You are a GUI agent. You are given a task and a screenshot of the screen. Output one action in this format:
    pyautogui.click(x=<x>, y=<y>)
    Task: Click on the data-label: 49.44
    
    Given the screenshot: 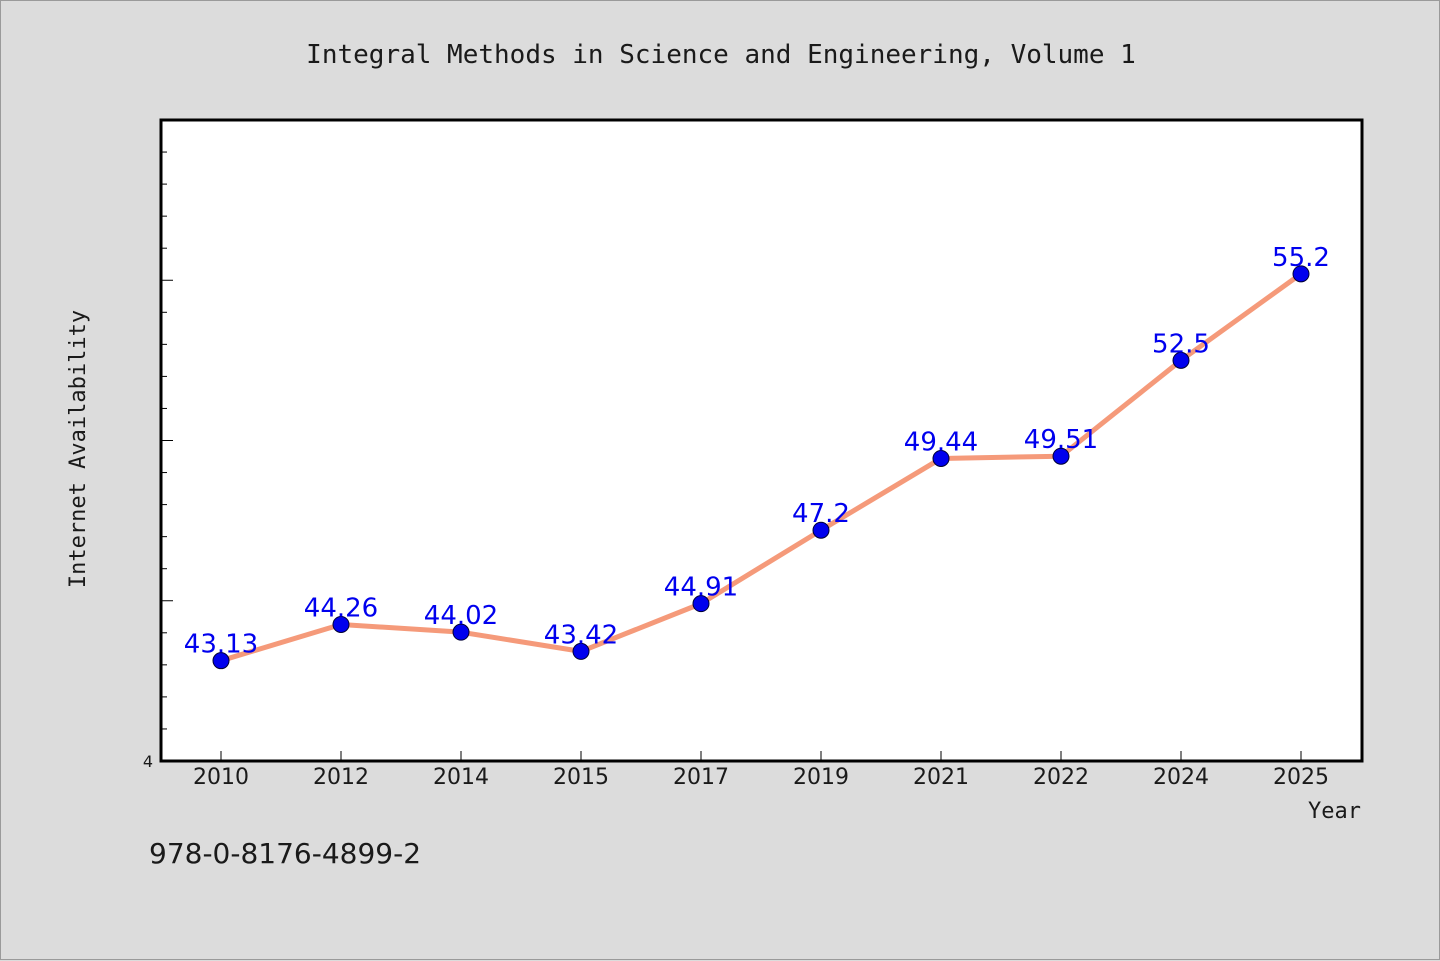 What is the action you would take?
    pyautogui.click(x=941, y=442)
    